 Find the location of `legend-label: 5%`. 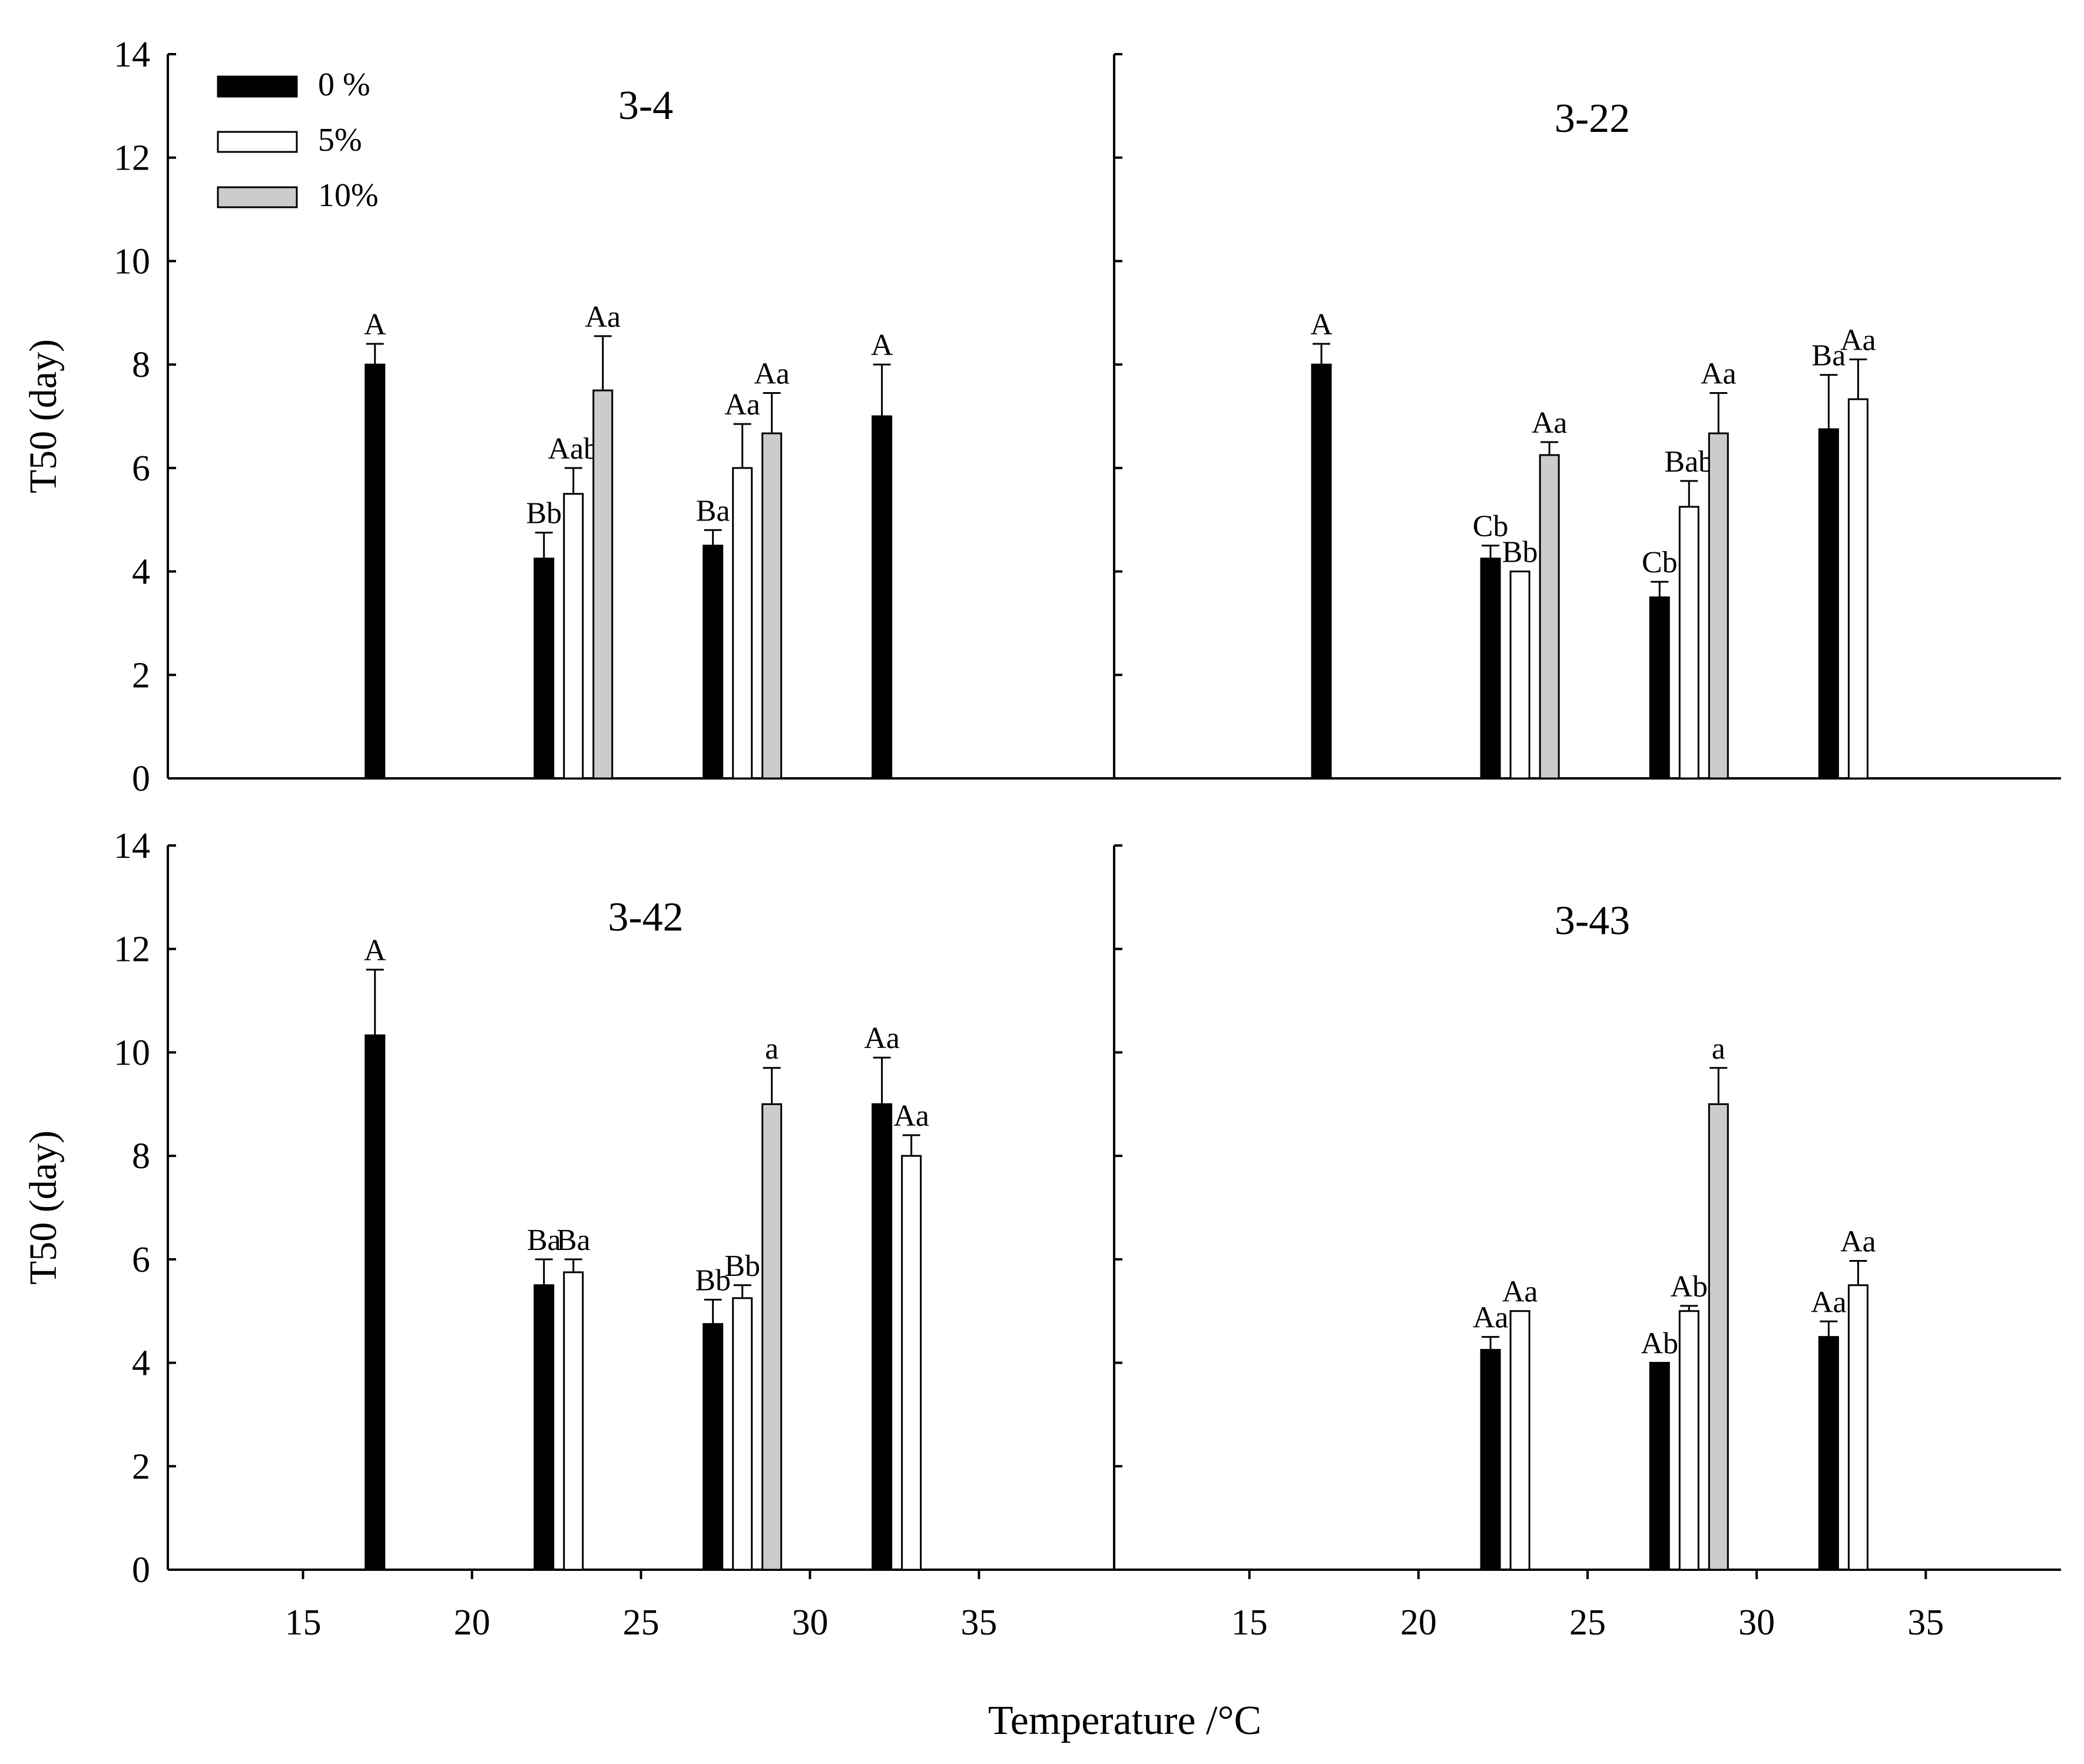

legend-label: 5% is located at coordinates (340, 140).